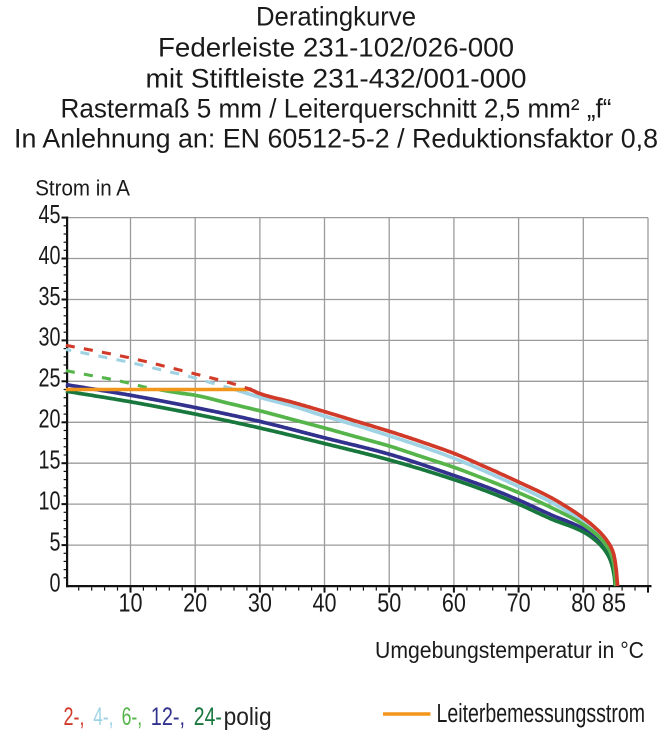 Image resolution: width=672 pixels, height=744 pixels. Describe the element at coordinates (82, 187) in the screenshot. I see `svg-text: Strom in A` at that location.